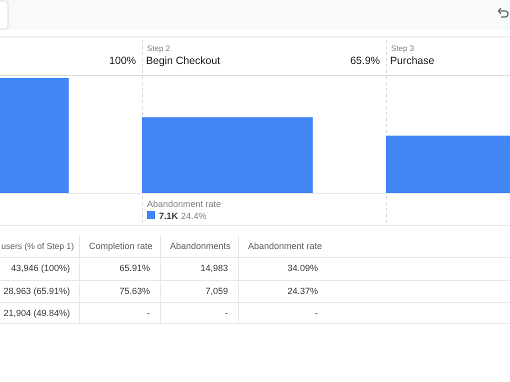 This screenshot has height=382, width=510. Describe the element at coordinates (403, 48) in the screenshot. I see `text: Step 3` at that location.